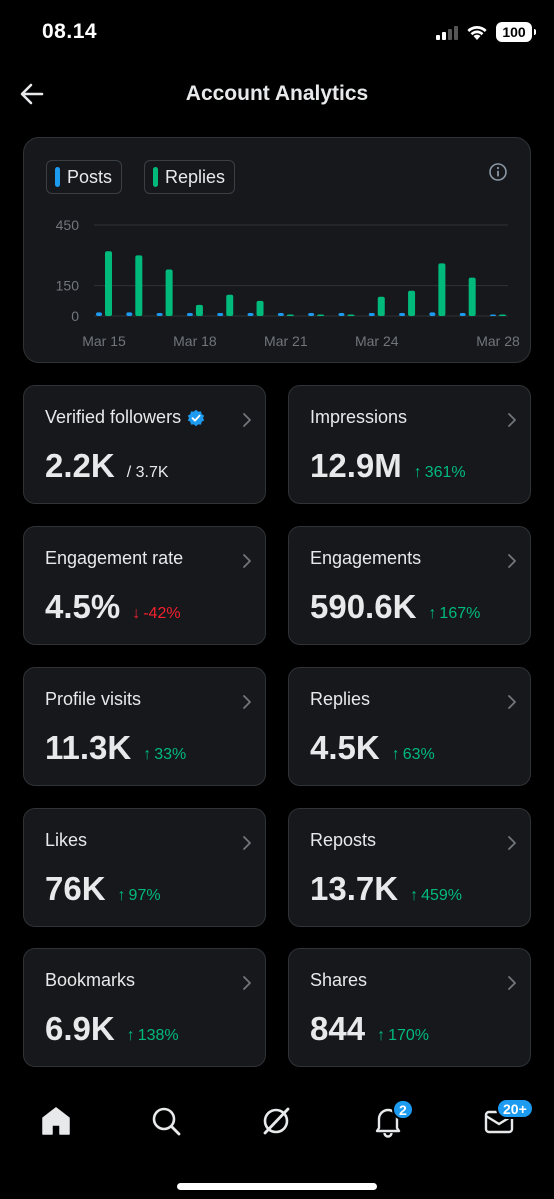 Image resolution: width=554 pixels, height=1199 pixels. Describe the element at coordinates (277, 1186) in the screenshot. I see `home-indicator` at that location.